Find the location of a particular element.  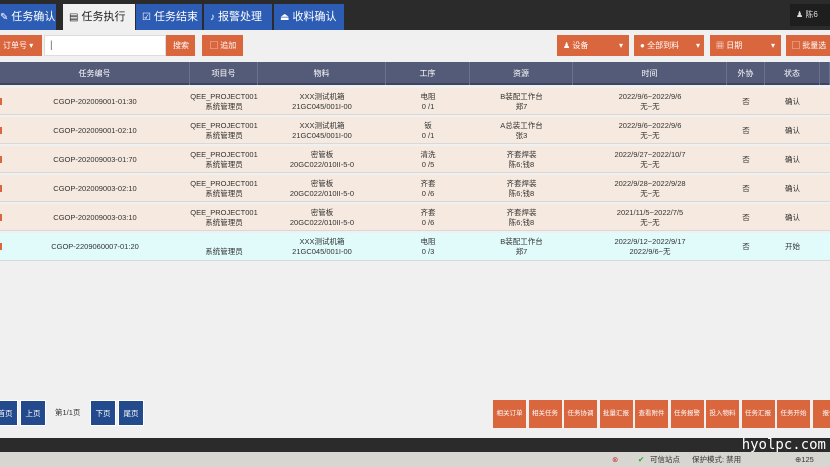

materials-dropdown: ● 全部到料 ▾ is located at coordinates (669, 45).